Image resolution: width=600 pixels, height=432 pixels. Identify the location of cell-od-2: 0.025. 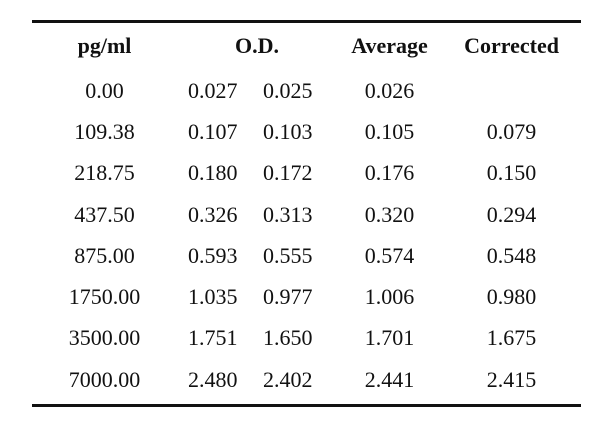
(288, 90).